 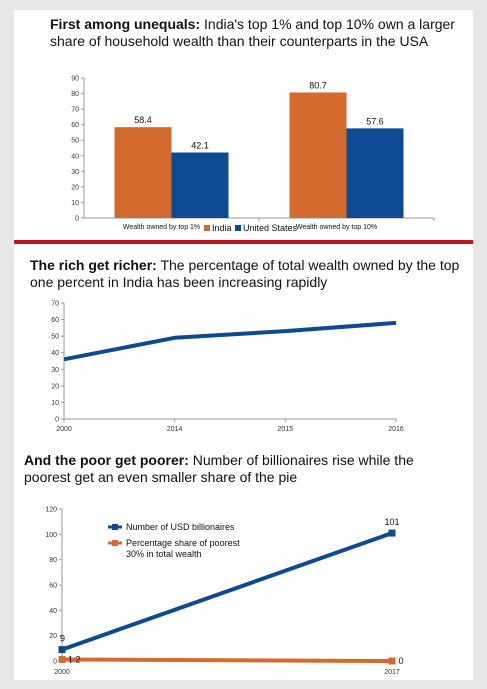 I want to click on chart3-heading-bold: And the poor get poorer:, so click(x=106, y=460).